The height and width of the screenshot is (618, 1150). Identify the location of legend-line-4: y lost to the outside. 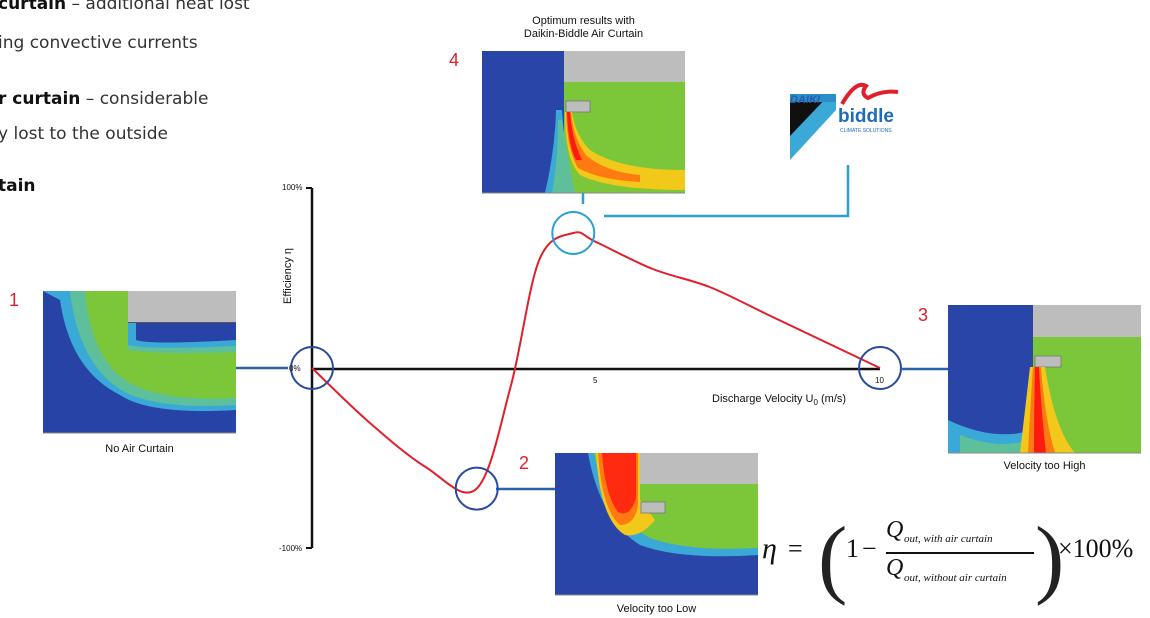
(84, 134).